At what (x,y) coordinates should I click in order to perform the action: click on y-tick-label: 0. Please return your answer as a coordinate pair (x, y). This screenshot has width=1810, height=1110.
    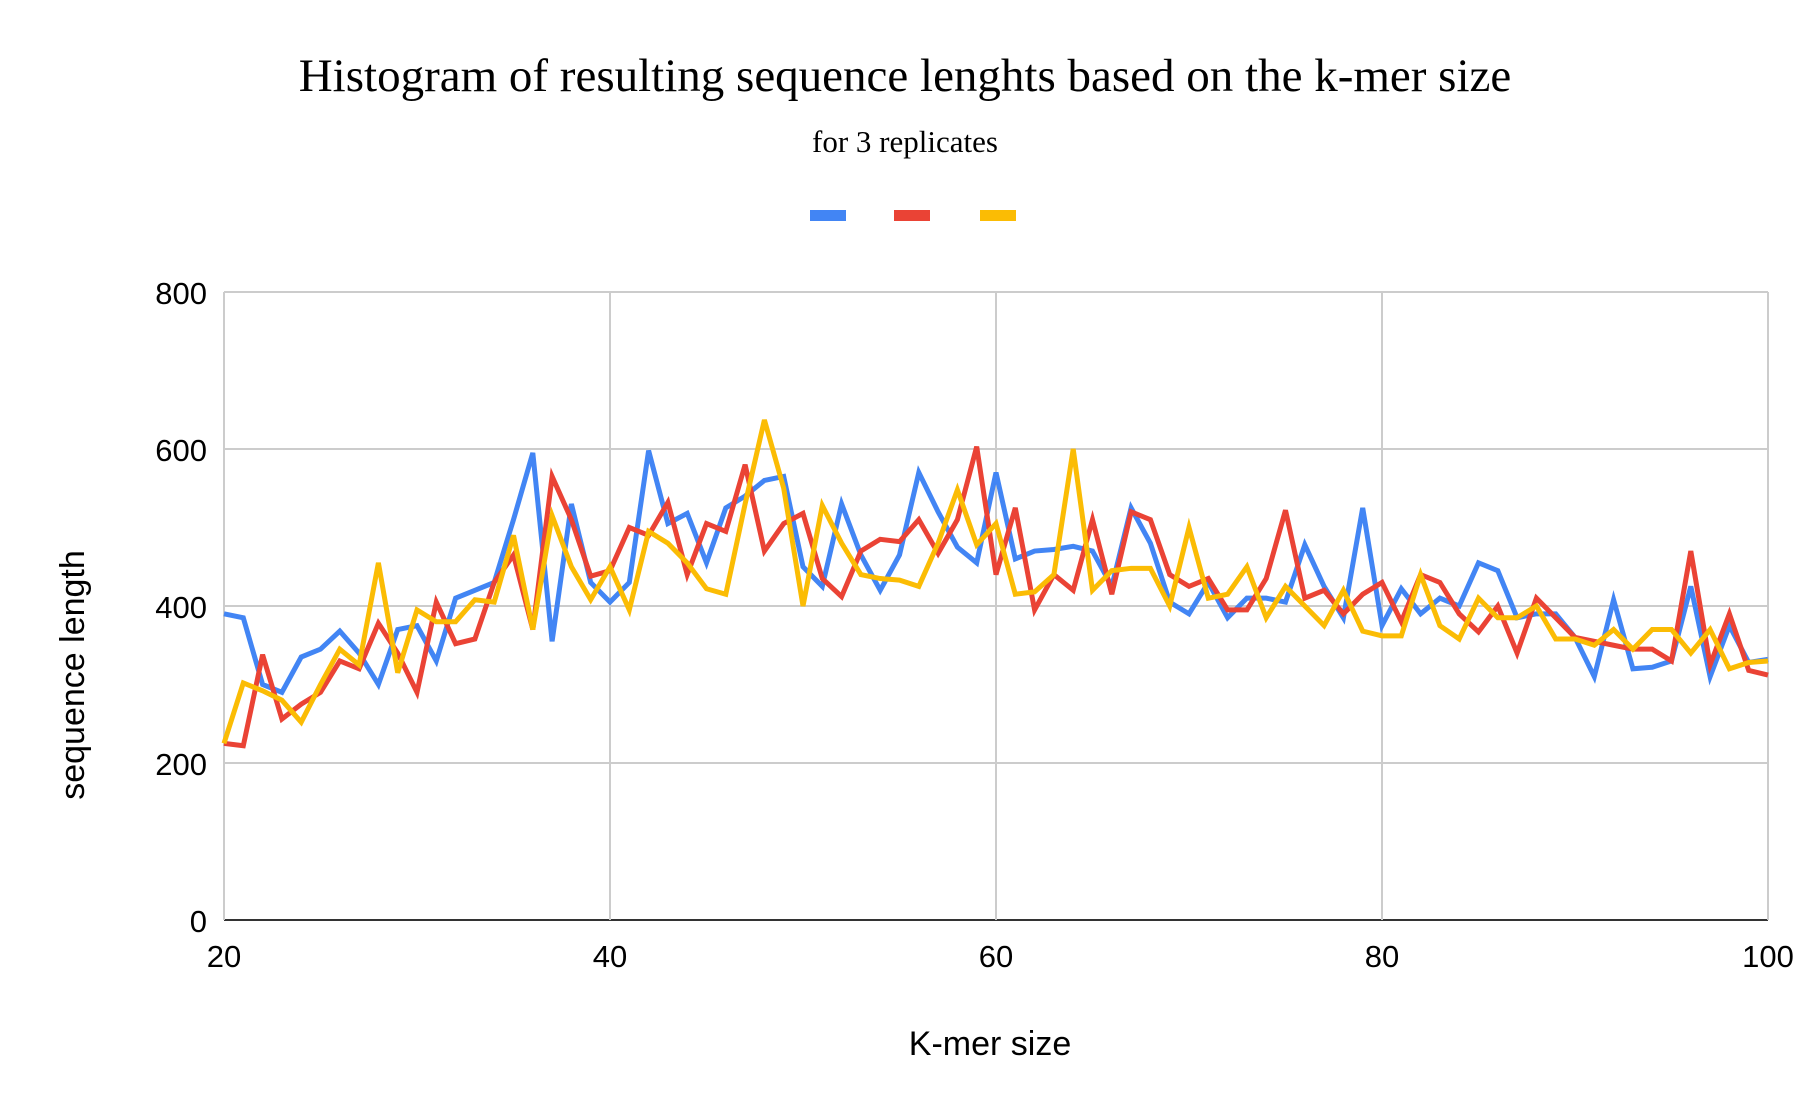
    Looking at the image, I should click on (198, 921).